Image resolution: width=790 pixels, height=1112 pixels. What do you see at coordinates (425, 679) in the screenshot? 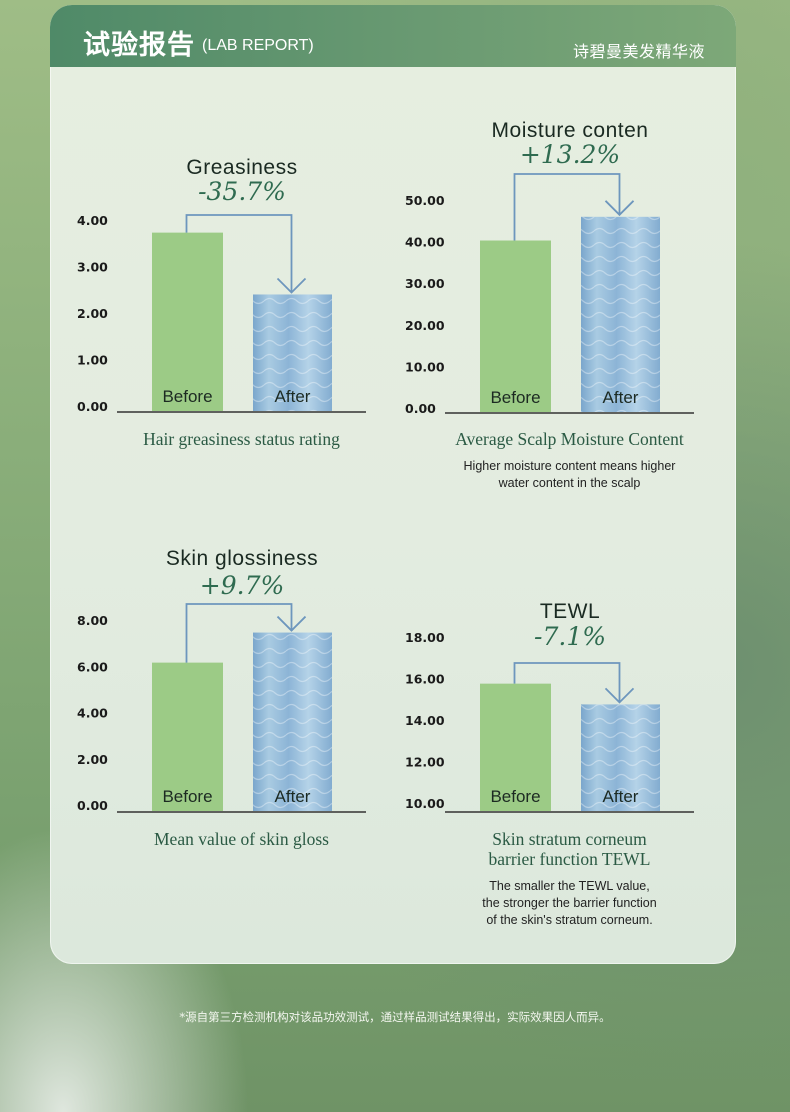
I see `y-tick-label: 16.00` at bounding box center [425, 679].